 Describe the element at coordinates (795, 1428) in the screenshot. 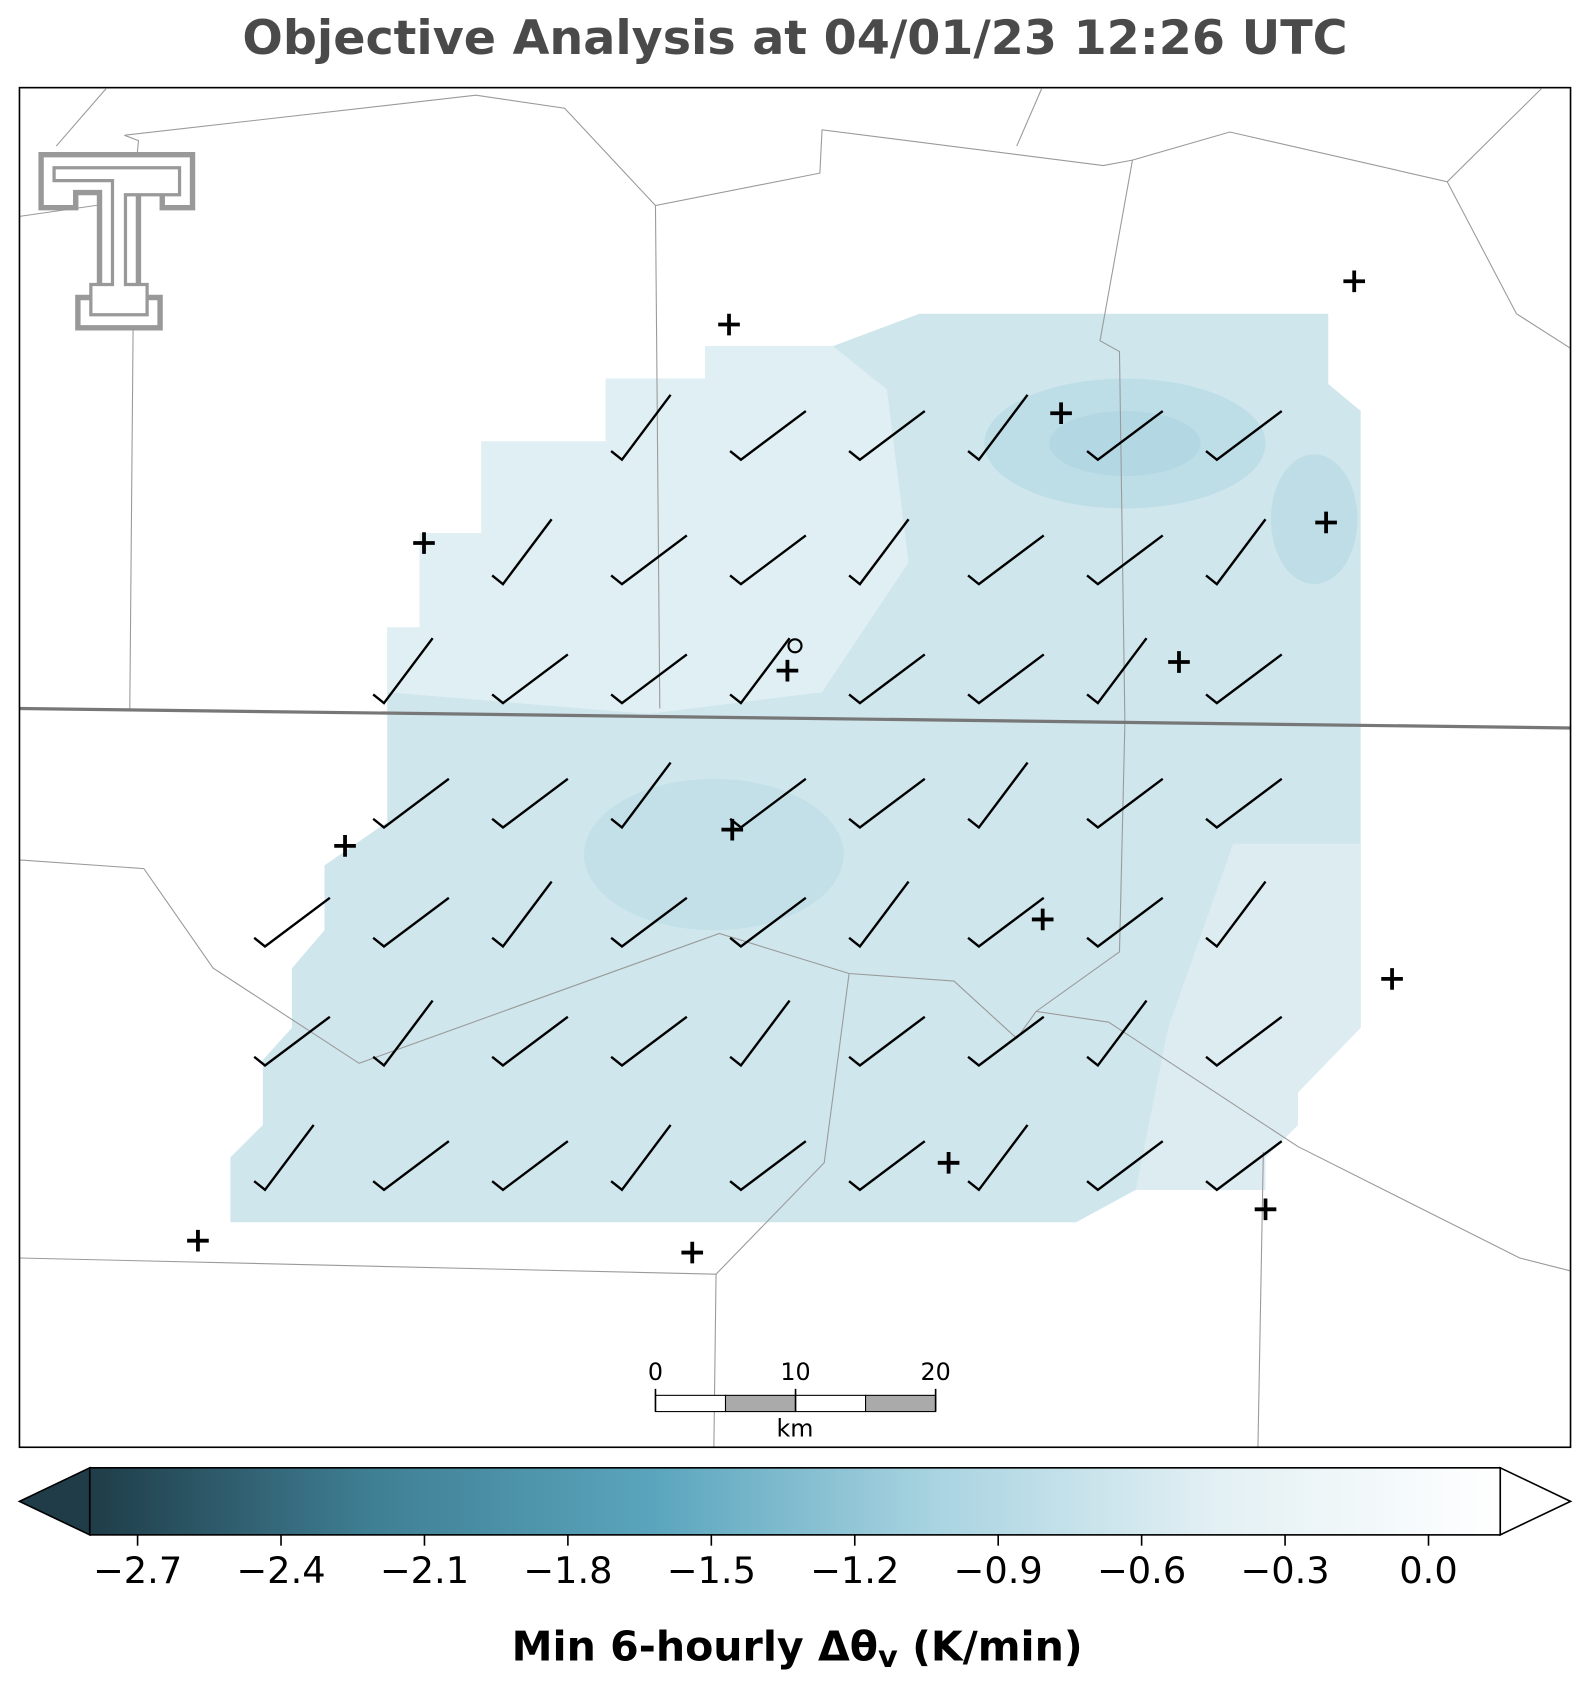

I see `scale-unit: km` at that location.